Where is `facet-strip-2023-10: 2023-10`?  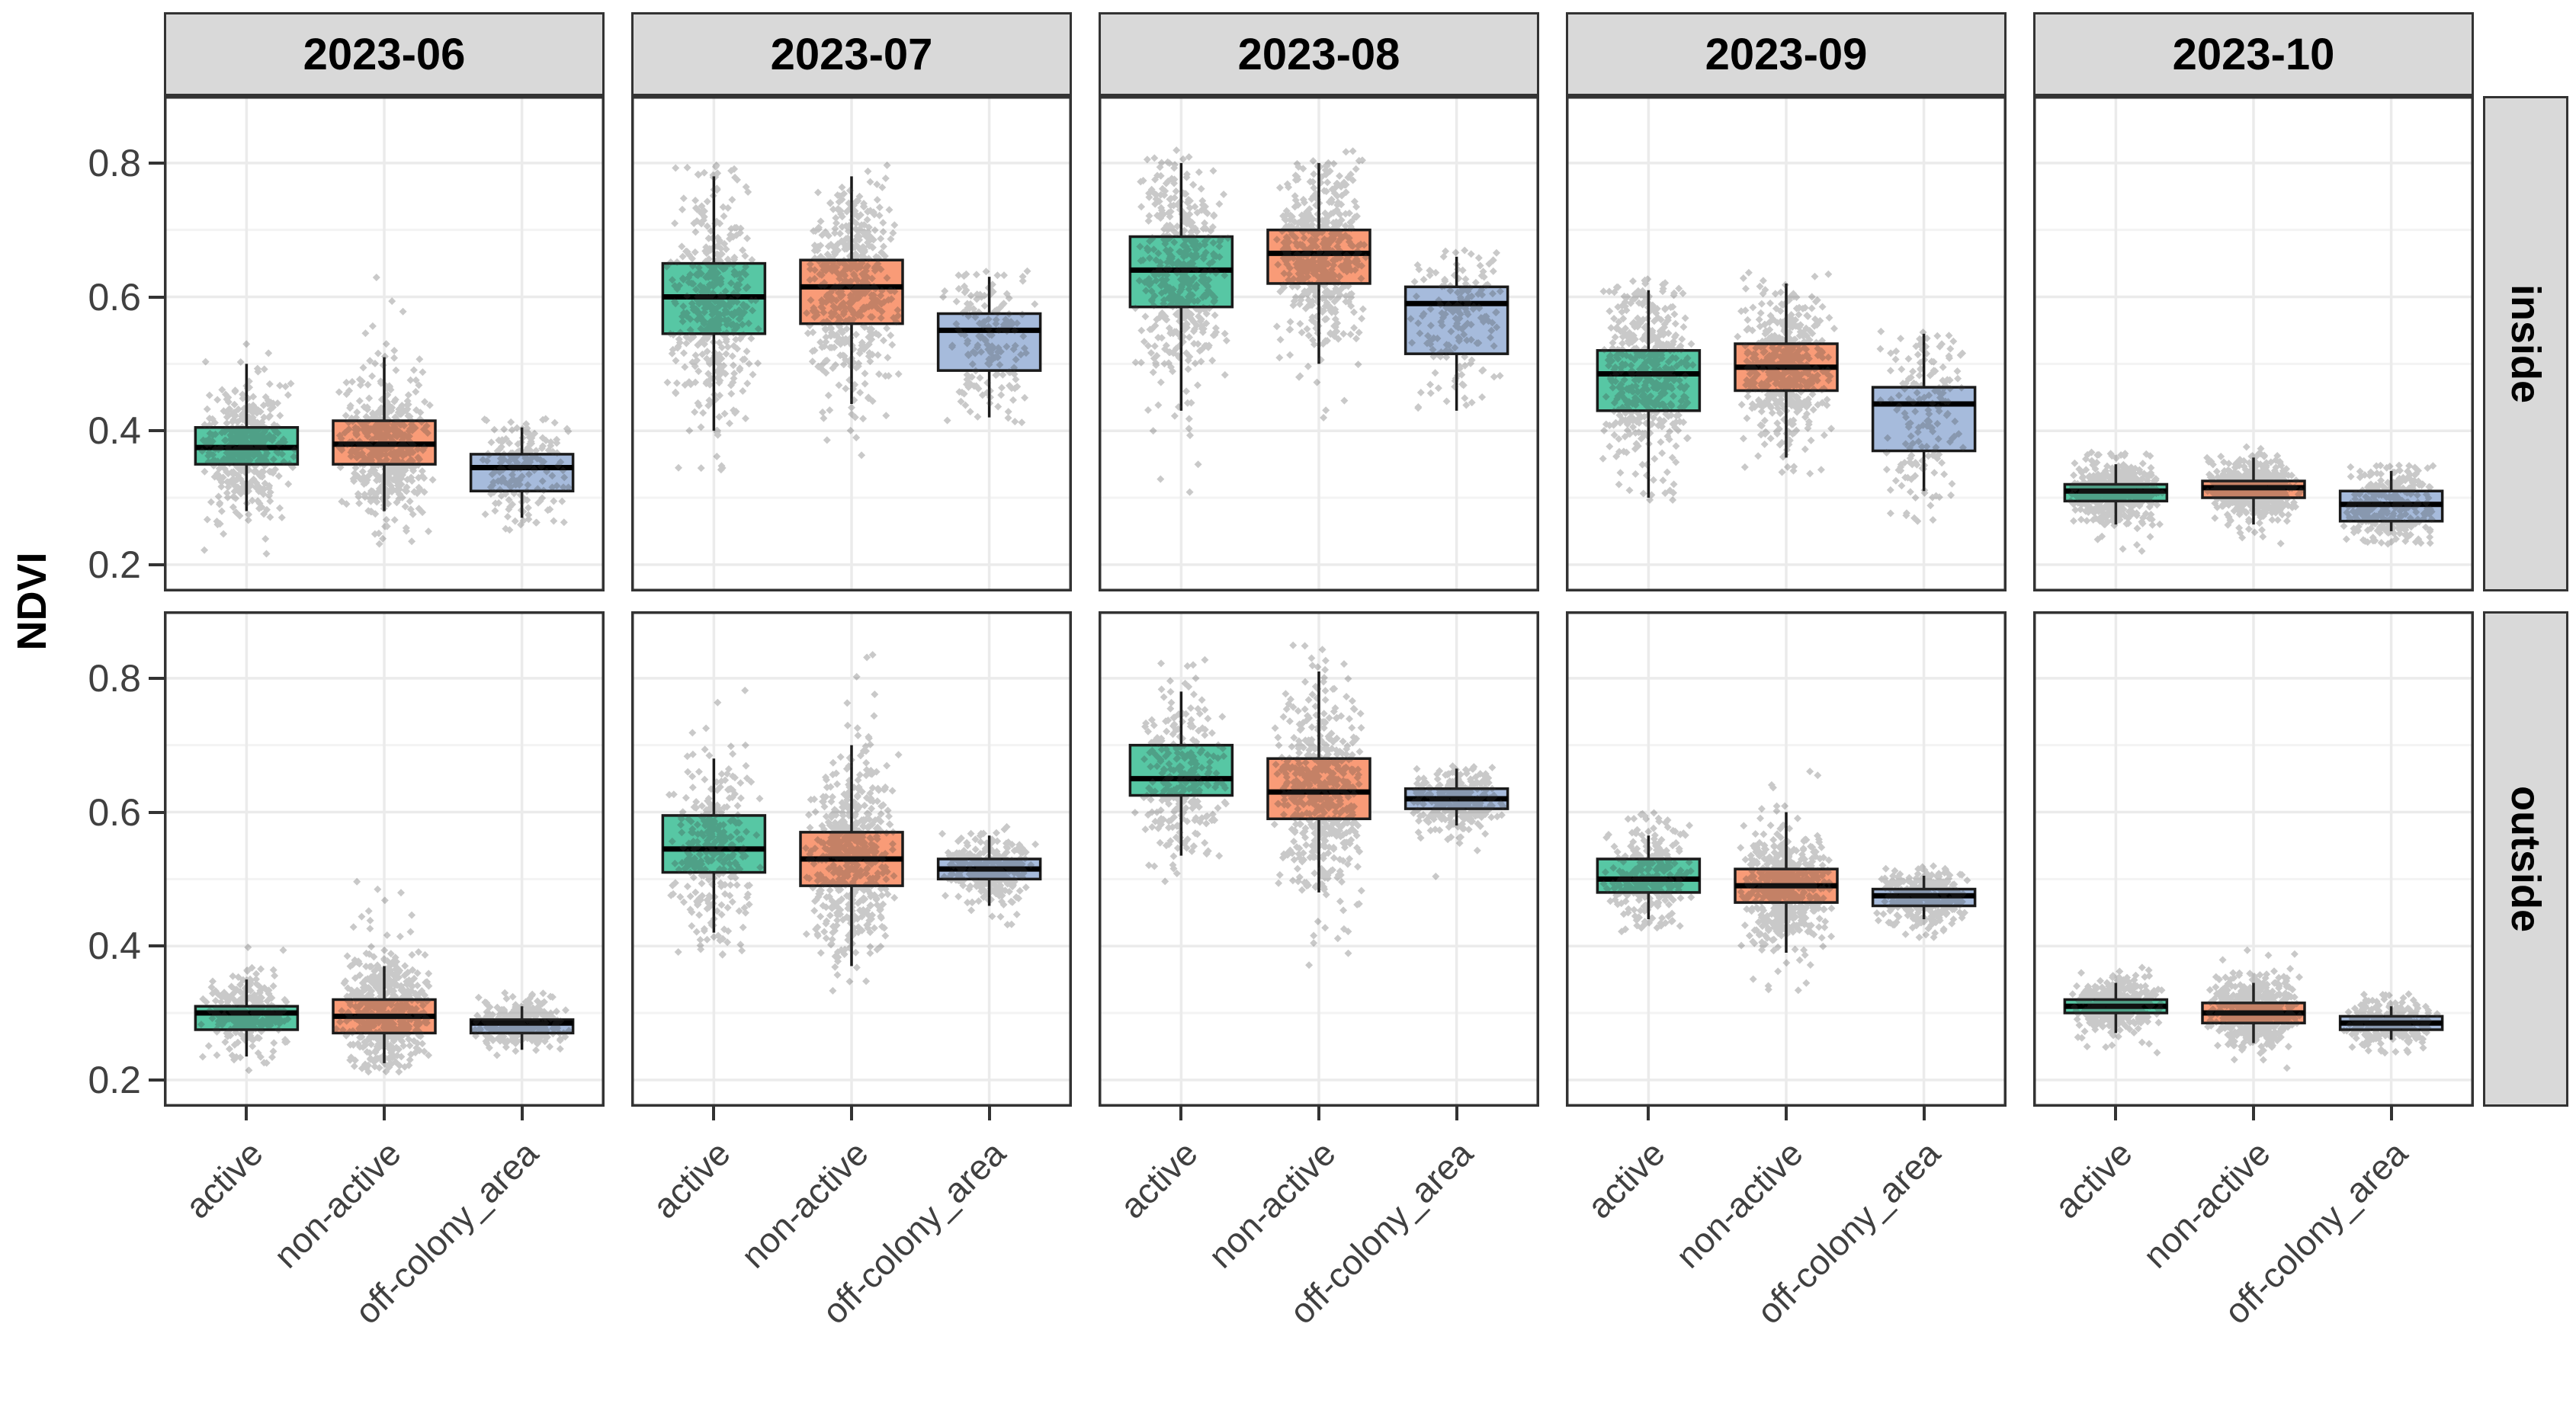 facet-strip-2023-10: 2023-10 is located at coordinates (2253, 54).